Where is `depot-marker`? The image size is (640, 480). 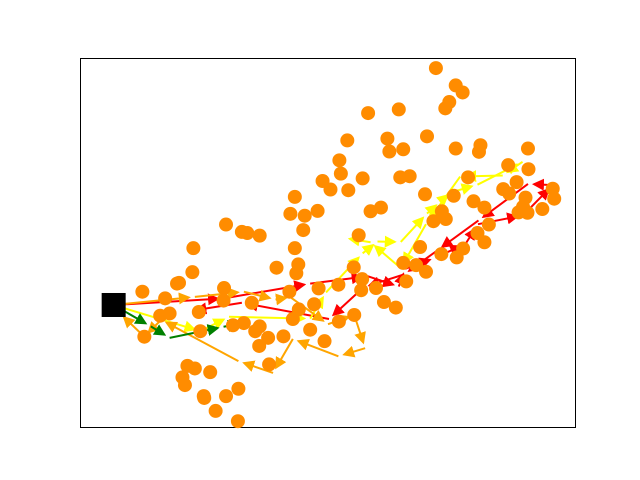 depot-marker is located at coordinates (113, 304).